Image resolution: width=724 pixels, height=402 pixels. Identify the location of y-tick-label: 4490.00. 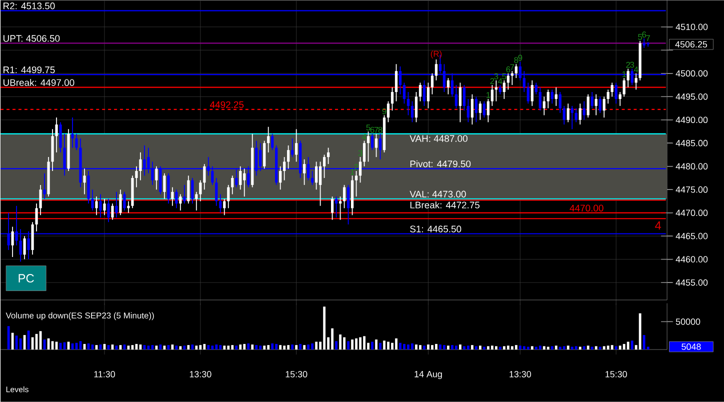
(692, 120).